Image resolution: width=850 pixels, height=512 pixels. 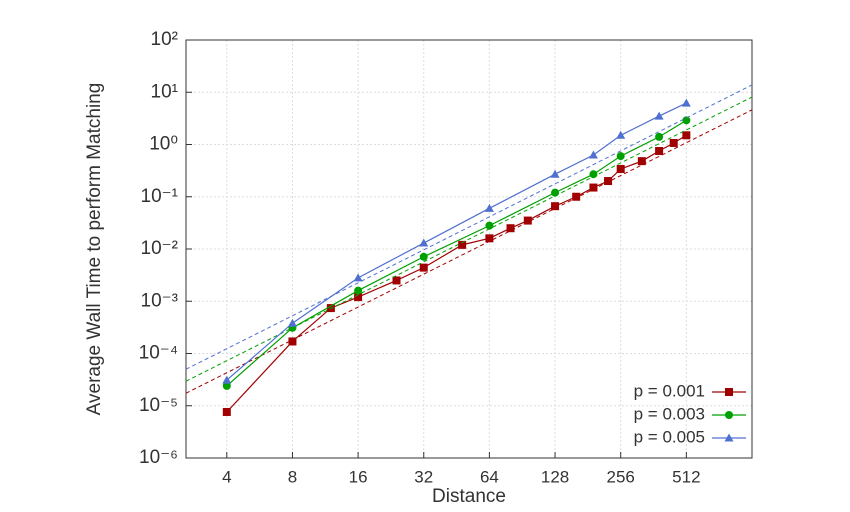 What do you see at coordinates (160, 248) in the screenshot?
I see `y-tick-label: 10⁻²` at bounding box center [160, 248].